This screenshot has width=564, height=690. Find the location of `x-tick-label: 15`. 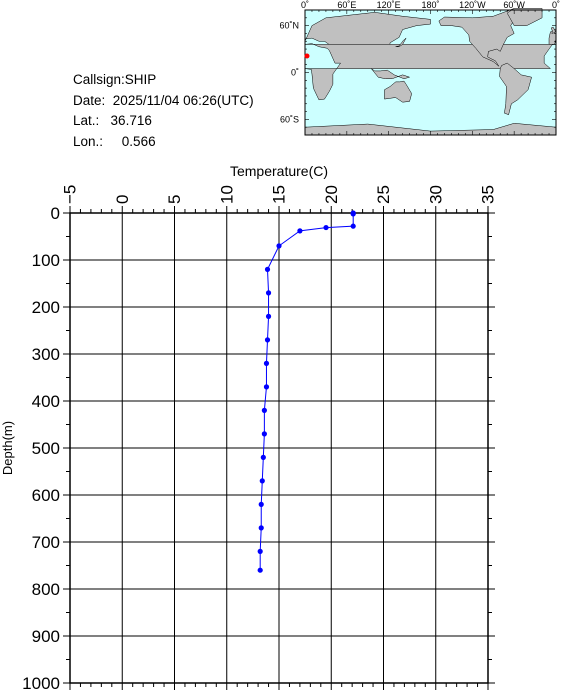

x-tick-label: 15 is located at coordinates (279, 194).